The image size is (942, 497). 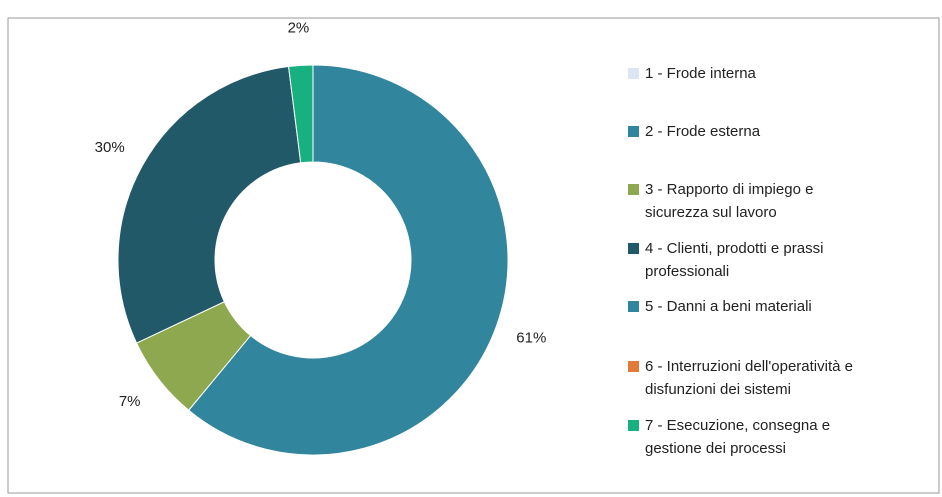 What do you see at coordinates (703, 131) in the screenshot?
I see `legend-label: 2 - Frode esterna` at bounding box center [703, 131].